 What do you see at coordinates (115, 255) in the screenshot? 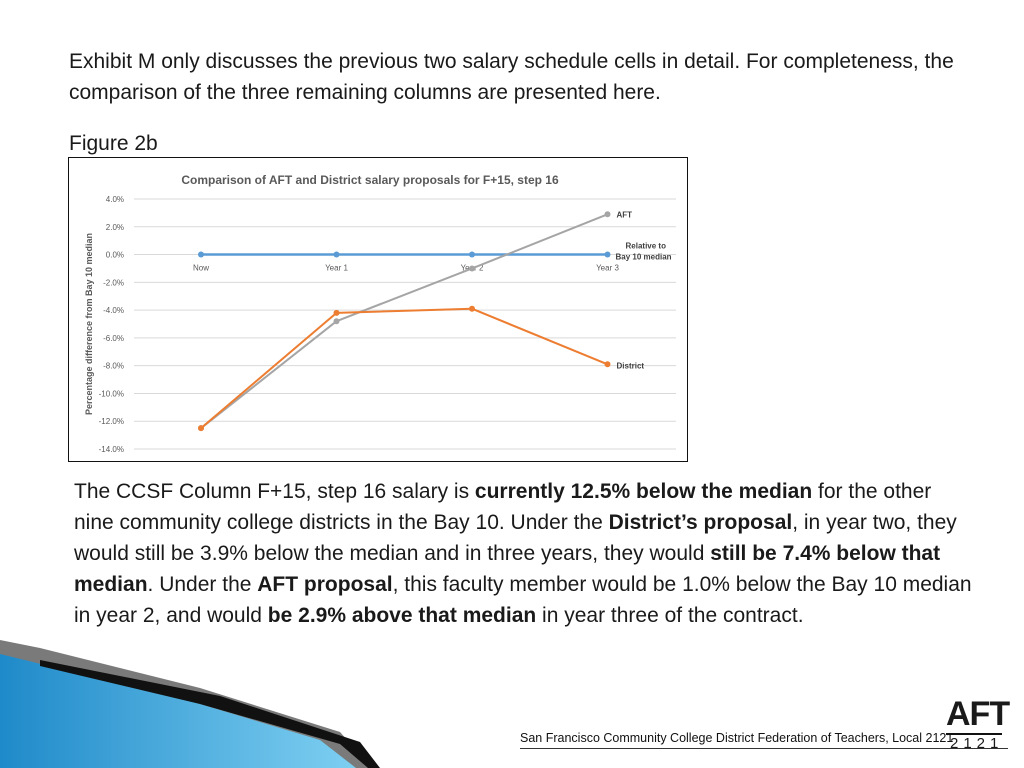
I see `y-tick-label: 0.0%` at bounding box center [115, 255].